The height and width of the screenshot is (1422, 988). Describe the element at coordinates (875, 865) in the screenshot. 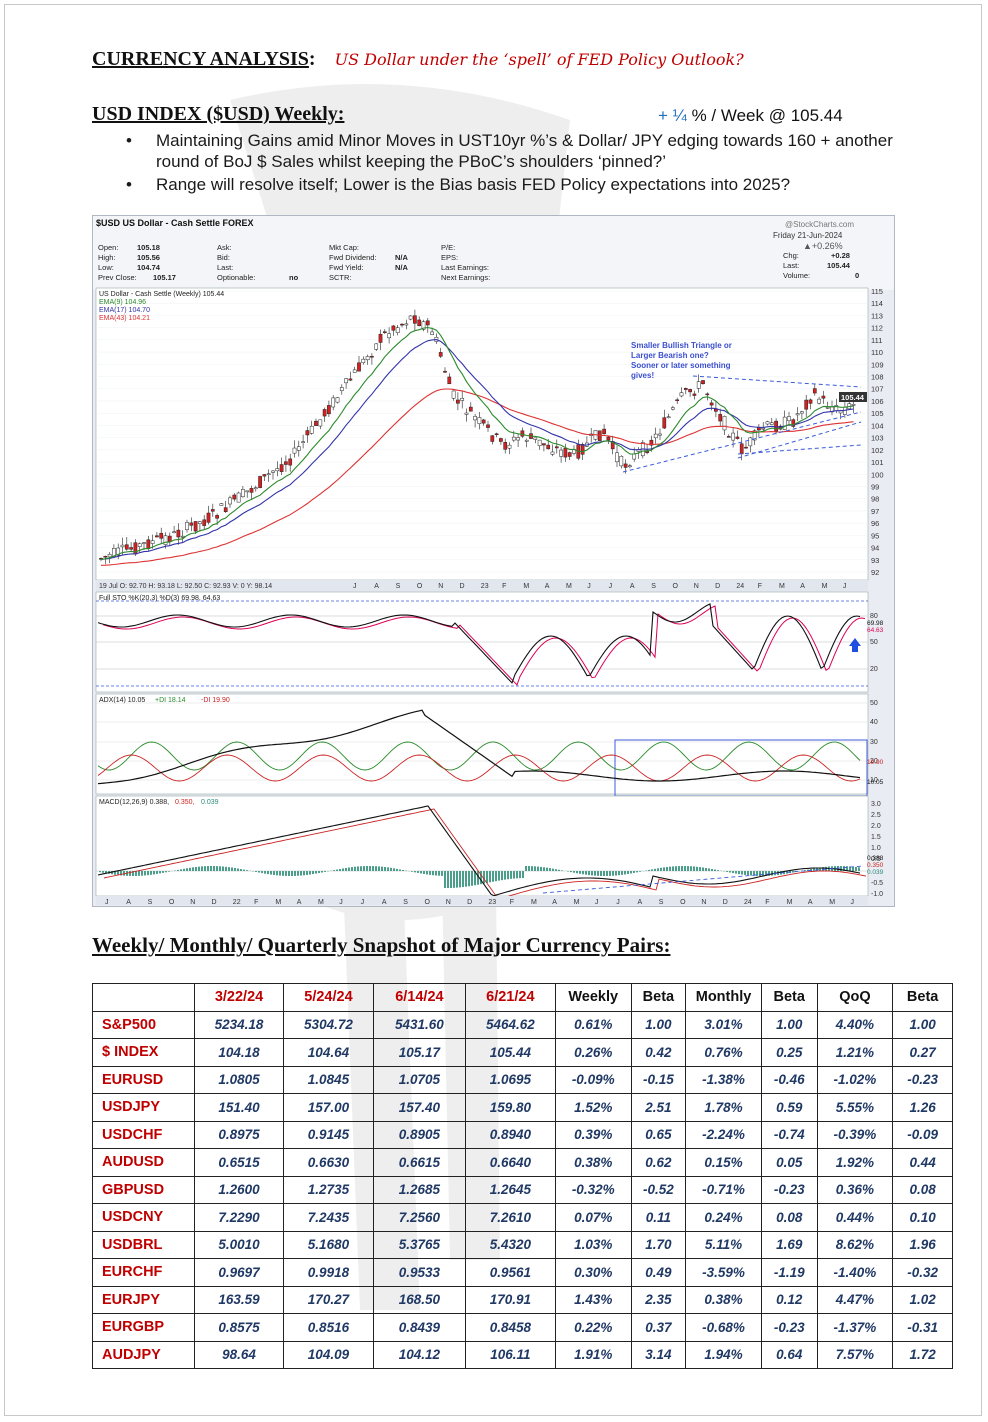

I see `macd-value: 0.350` at that location.